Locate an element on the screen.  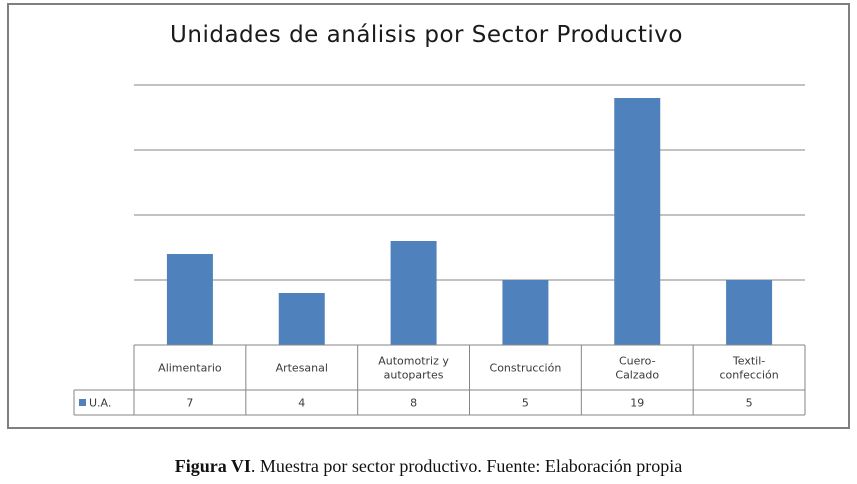
category-label: Alimentario is located at coordinates (190, 368).